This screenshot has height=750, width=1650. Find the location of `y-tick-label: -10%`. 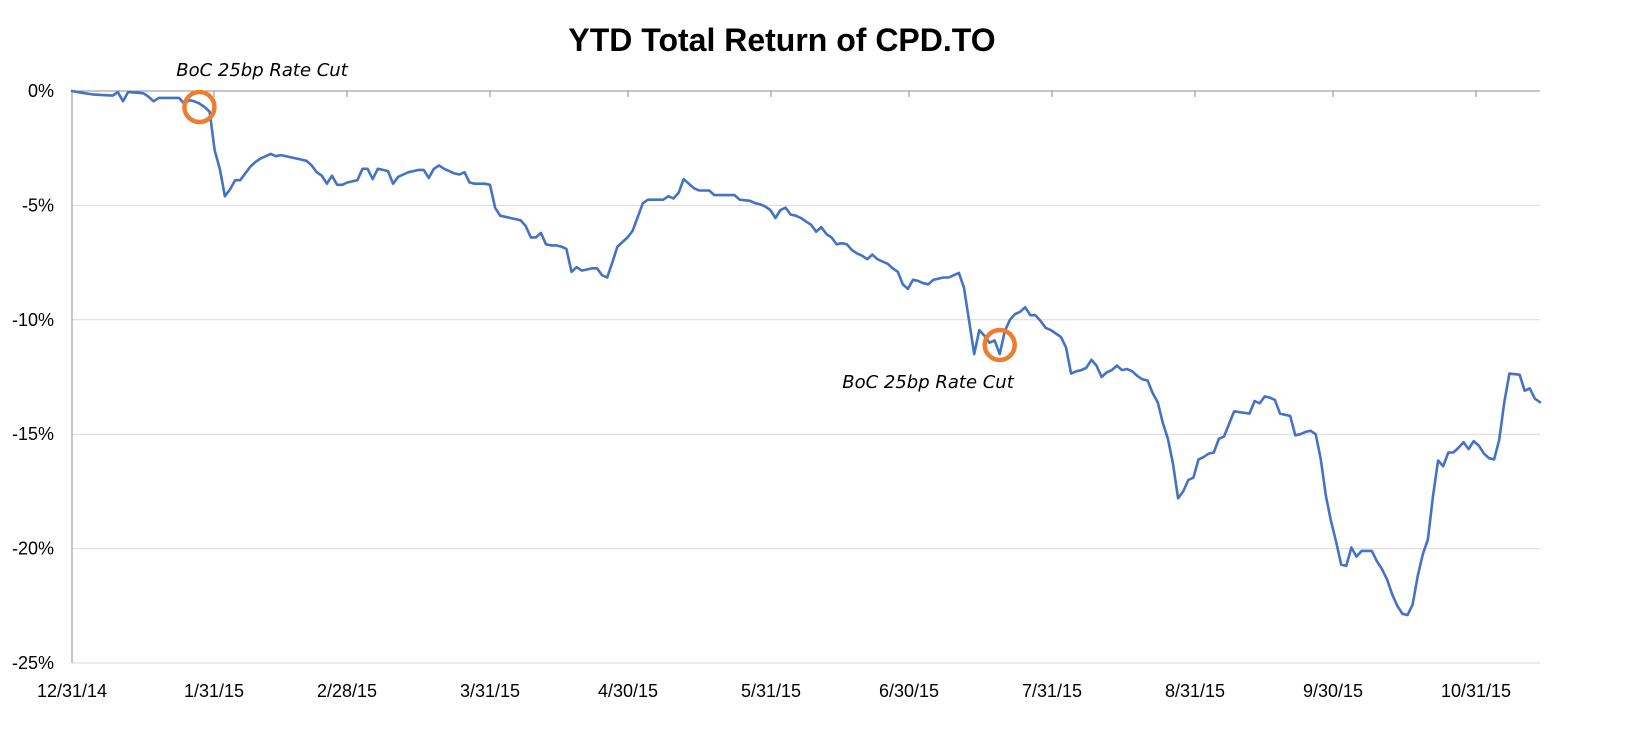

y-tick-label: -10% is located at coordinates (33, 320).